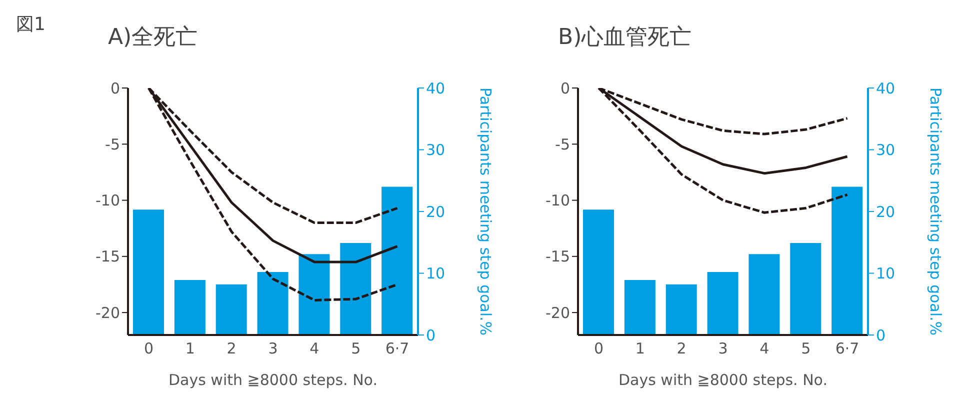 The image size is (980, 407). What do you see at coordinates (31, 24) in the screenshot?
I see `caption: 図1` at bounding box center [31, 24].